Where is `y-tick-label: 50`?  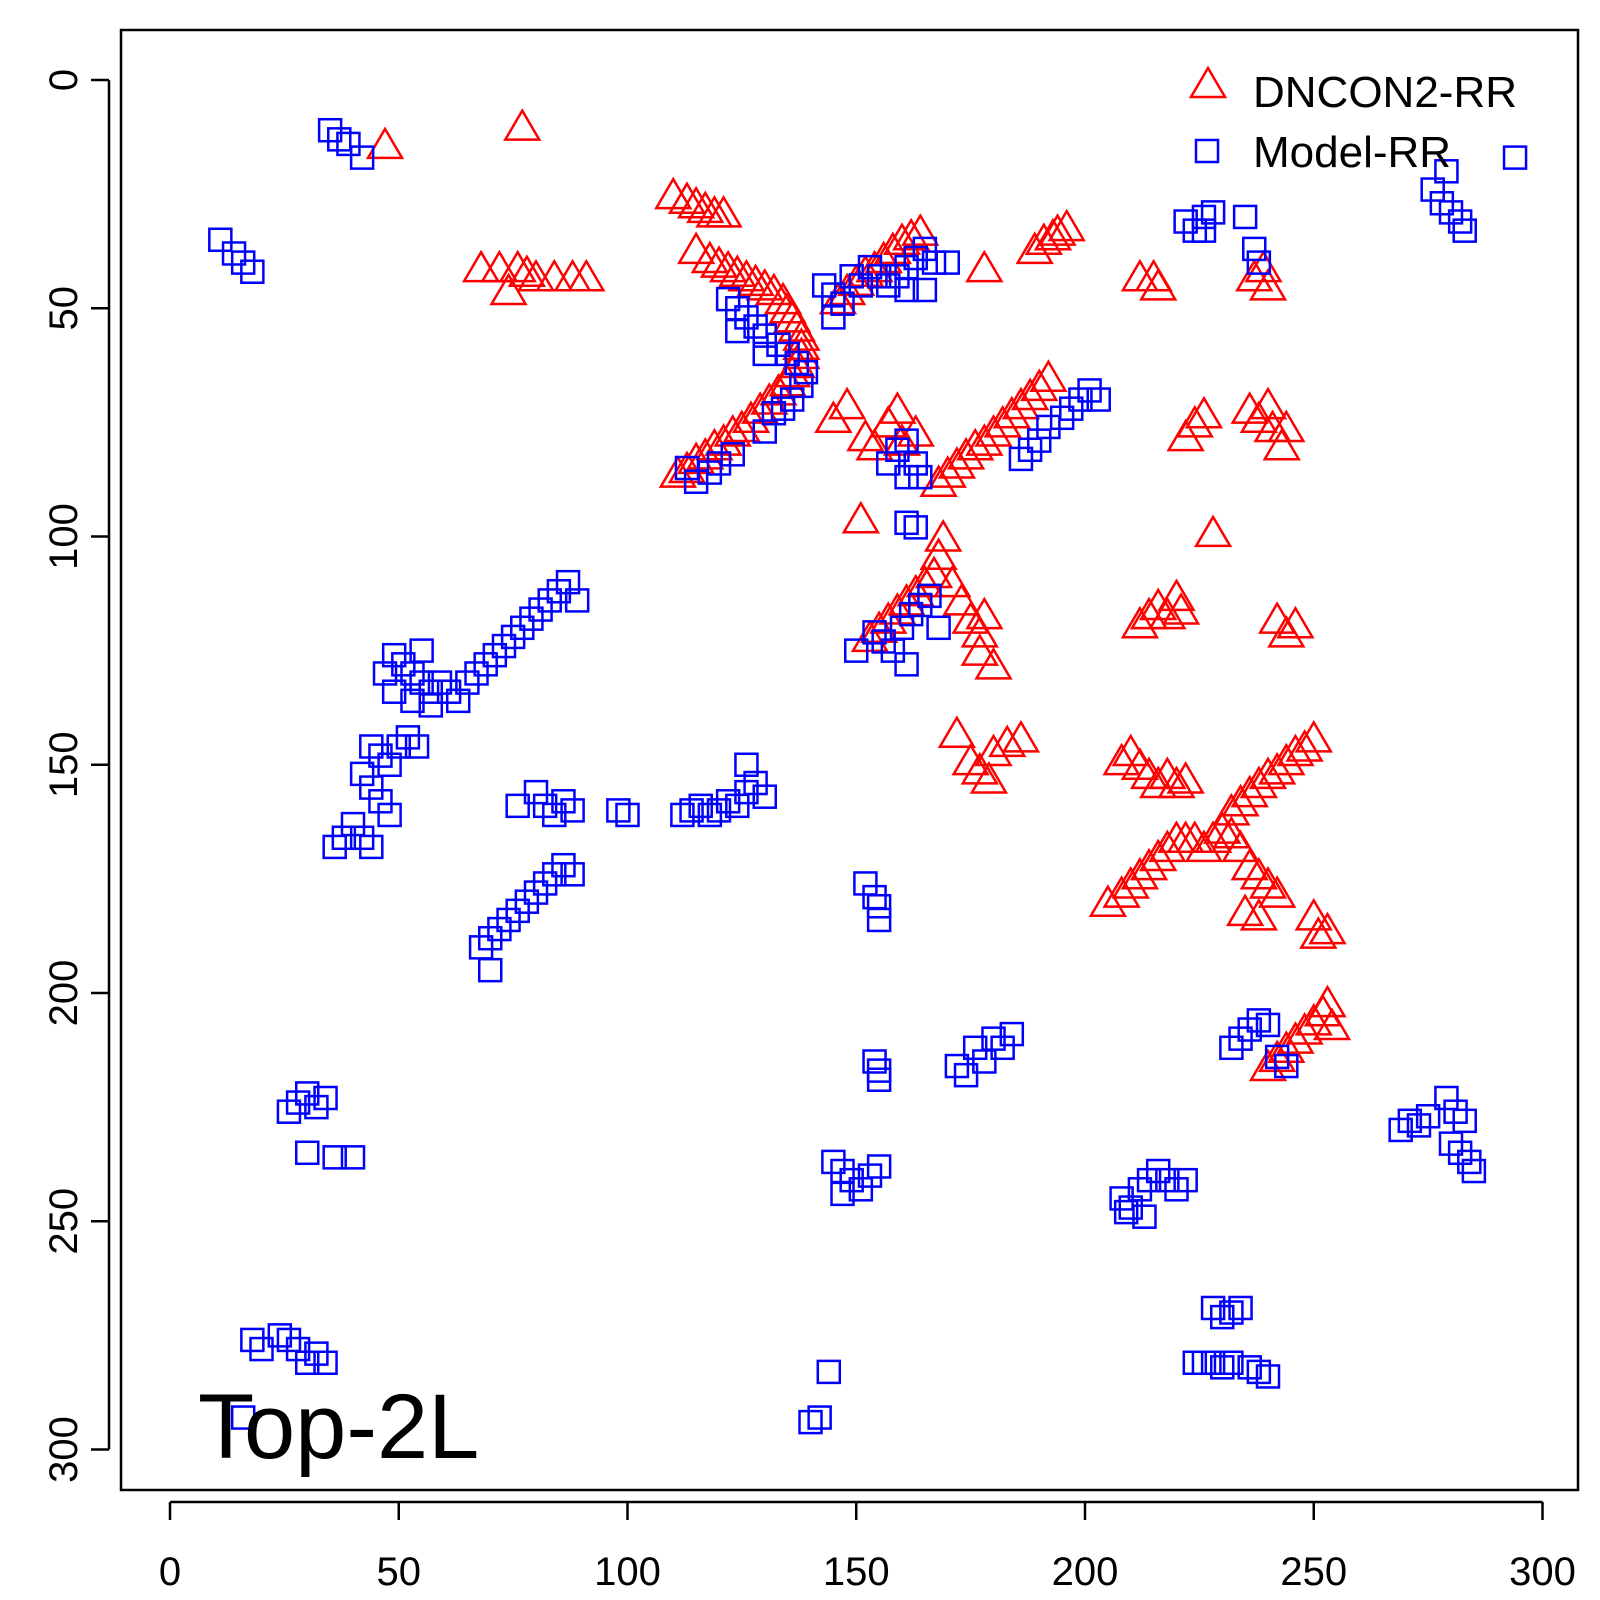
y-tick-label: 50 is located at coordinates (64, 308).